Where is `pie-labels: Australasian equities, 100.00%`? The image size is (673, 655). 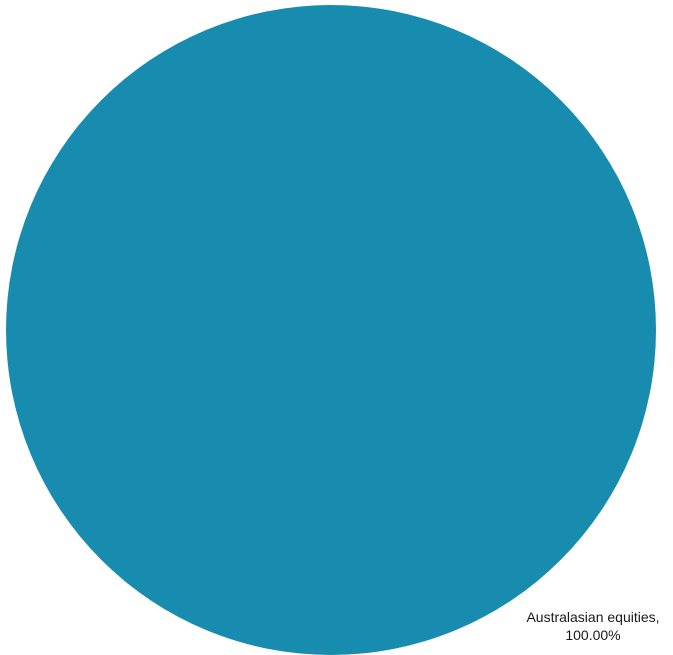
pie-labels: Australasian equities, 100.00% is located at coordinates (592, 626).